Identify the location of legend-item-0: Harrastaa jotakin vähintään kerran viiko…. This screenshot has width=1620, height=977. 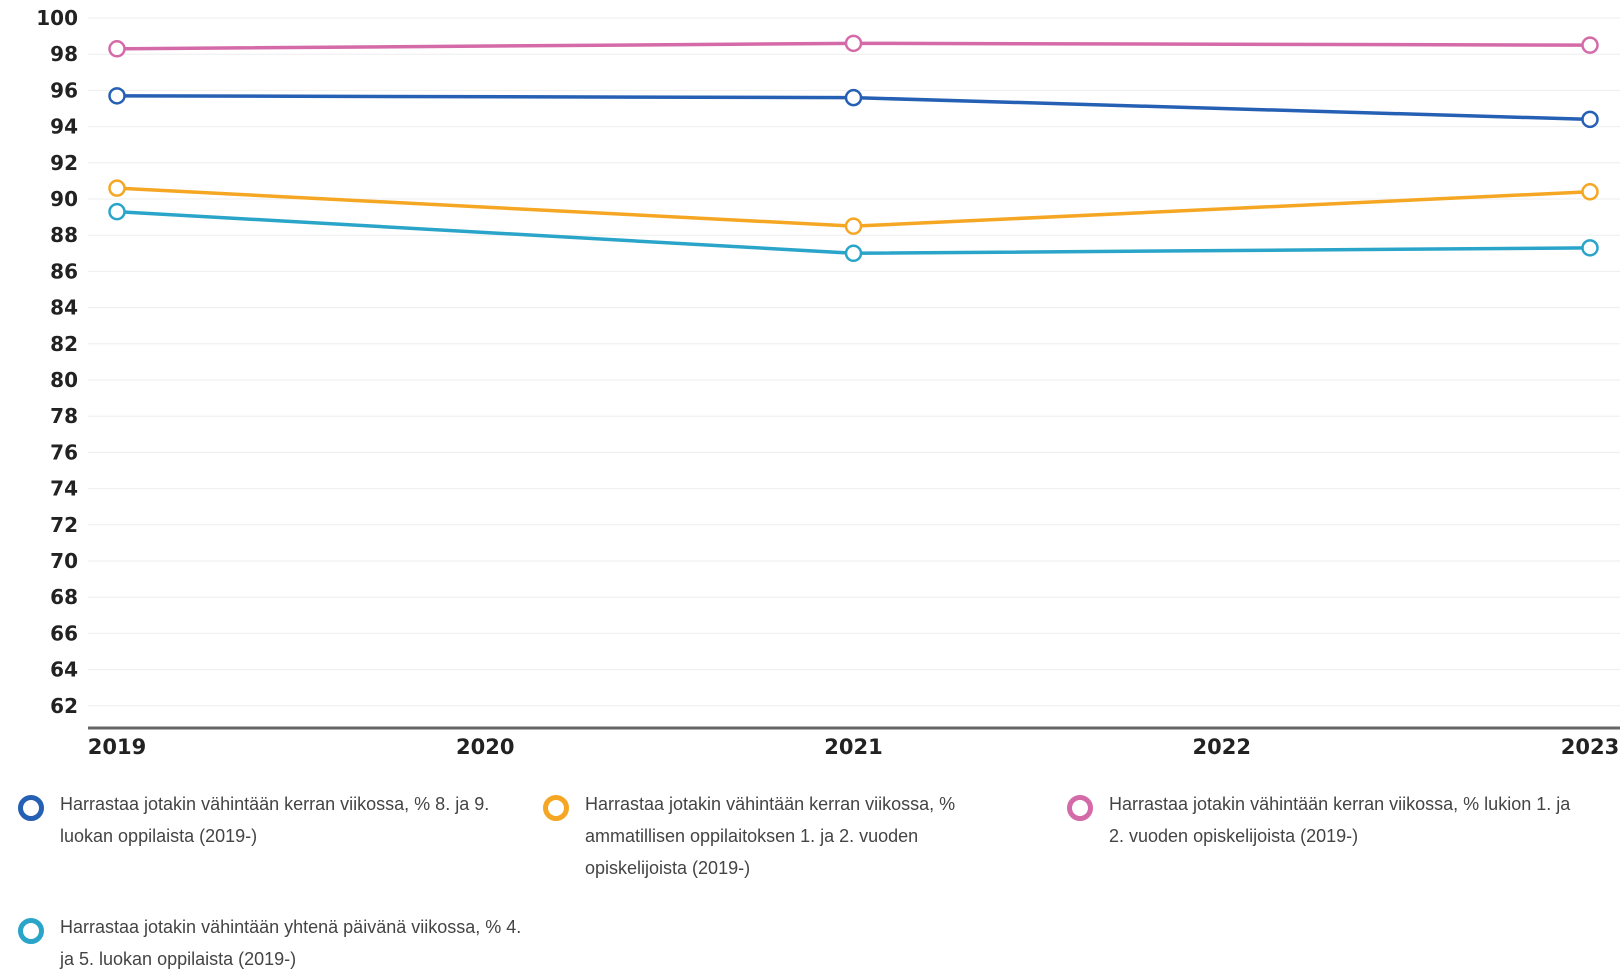
(273, 822).